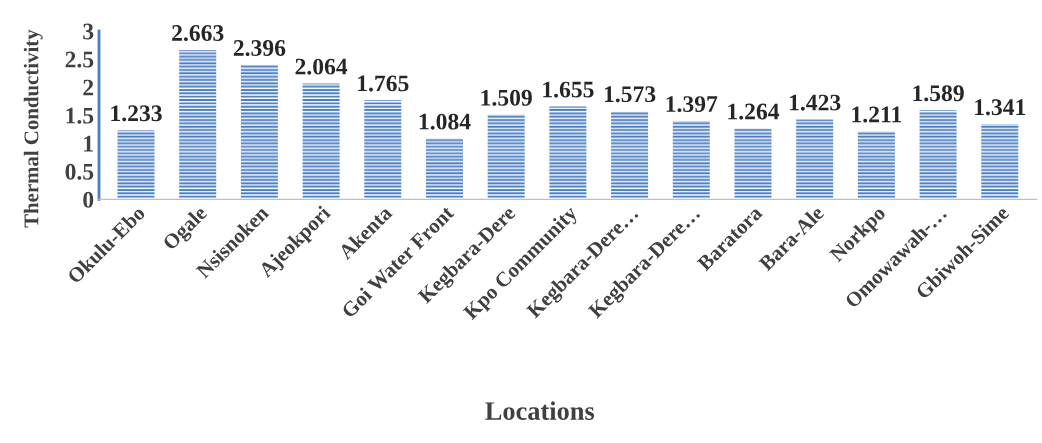 This screenshot has height=443, width=1042. I want to click on y-tick-label: 1.5, so click(80, 115).